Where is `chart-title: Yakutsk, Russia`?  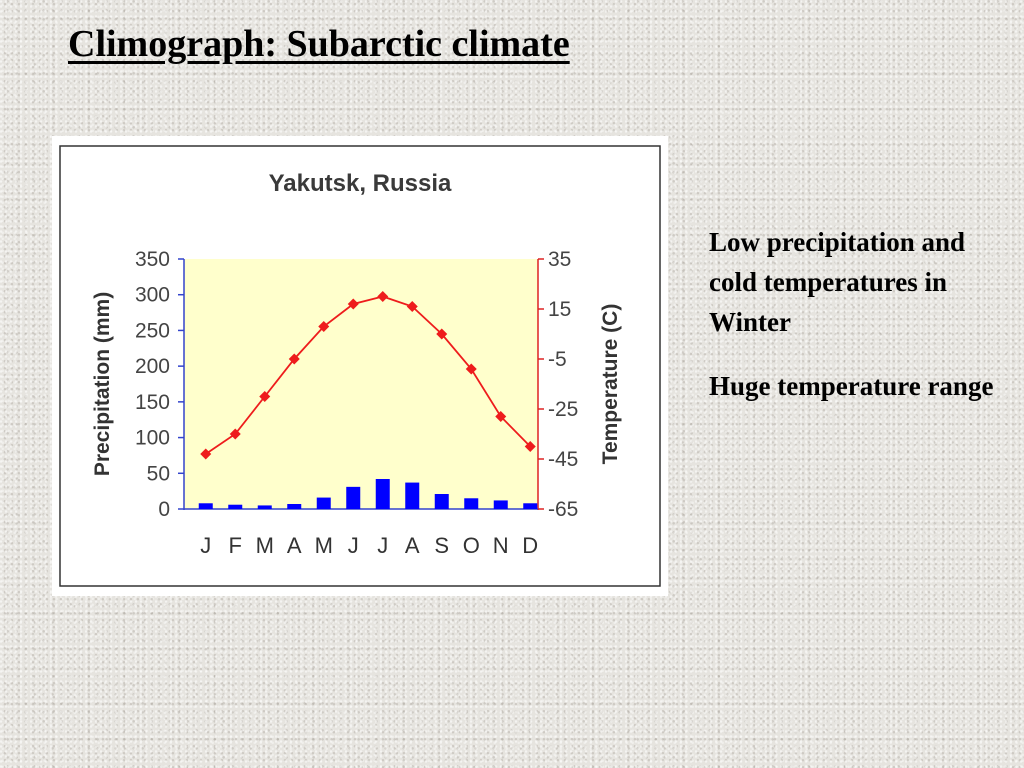 chart-title: Yakutsk, Russia is located at coordinates (360, 183).